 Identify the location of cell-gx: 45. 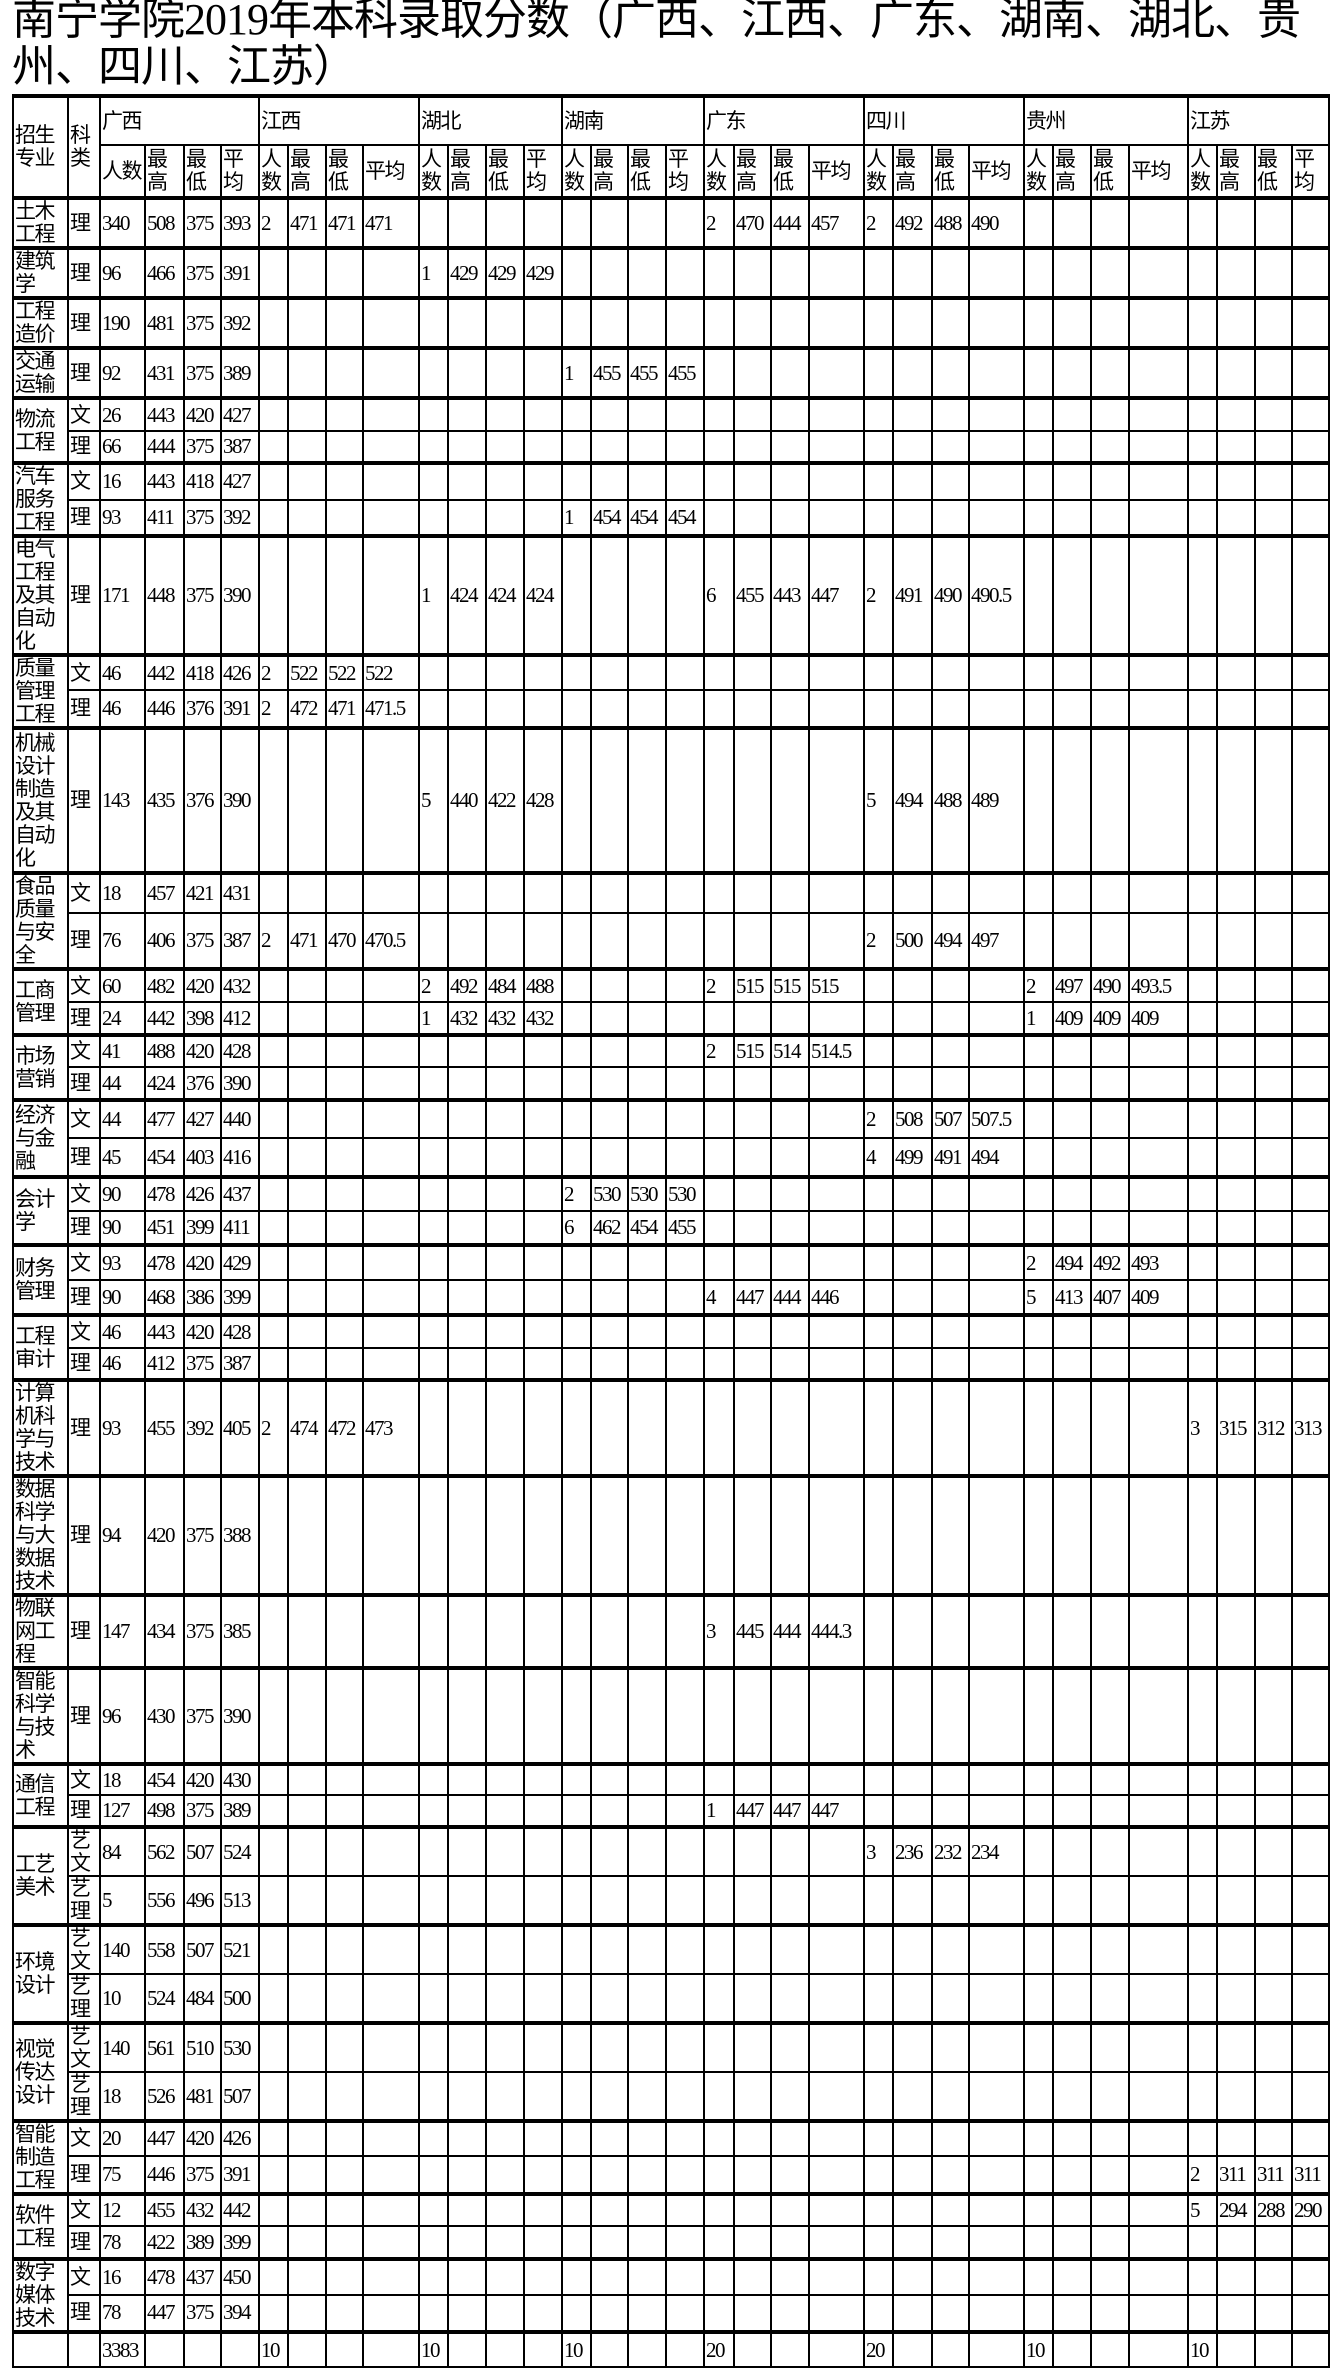
(122, 1157).